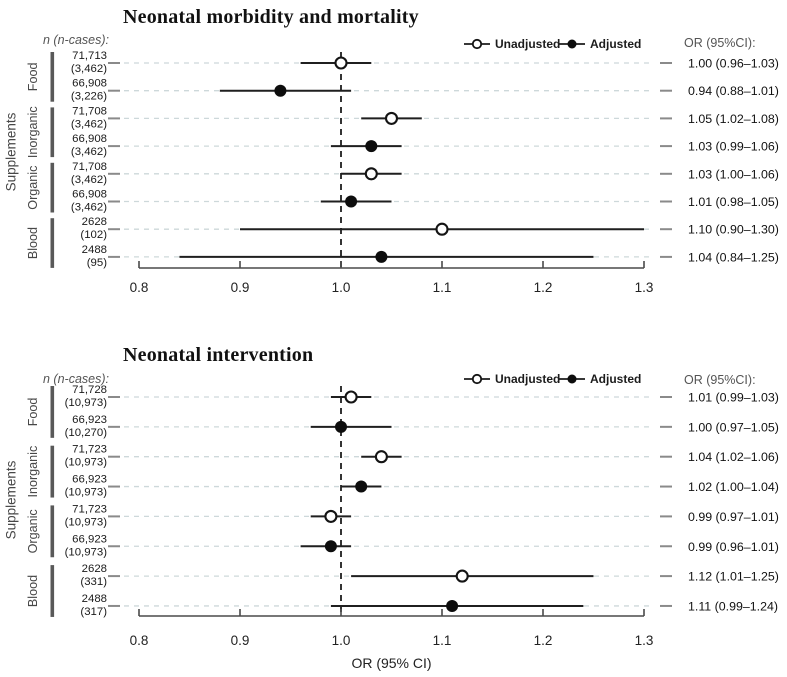 Image resolution: width=787 pixels, height=677 pixels. What do you see at coordinates (733, 487) in the screenshot?
I see `or-value-label: 1.02 (1.00–1.04)` at bounding box center [733, 487].